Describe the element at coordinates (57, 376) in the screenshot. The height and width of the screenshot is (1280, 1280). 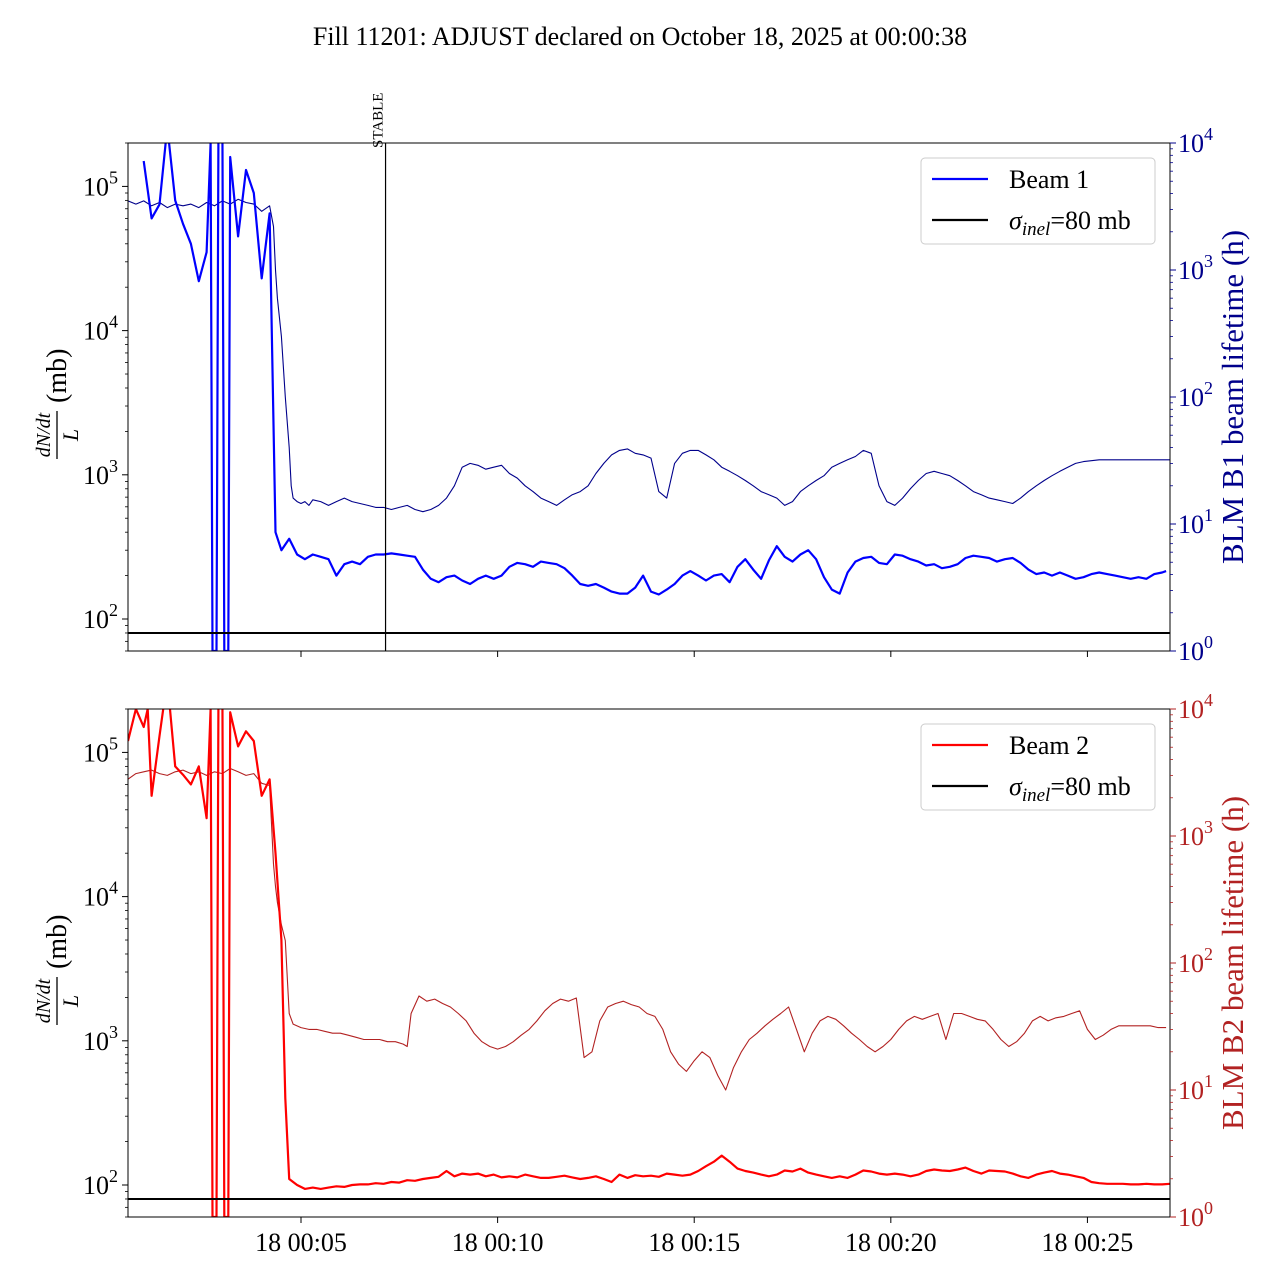
I see `top-ylabel-unit: (mb)` at that location.